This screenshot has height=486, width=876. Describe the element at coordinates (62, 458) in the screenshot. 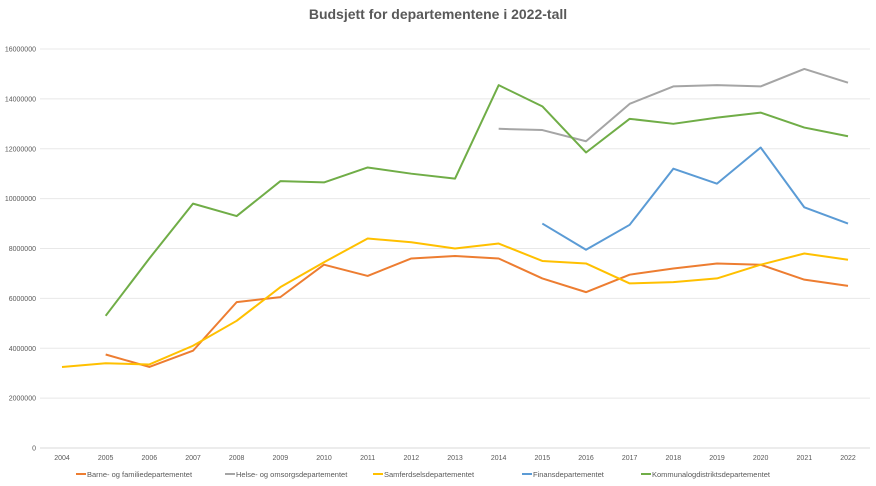

I see `x-tick-label: 2004` at that location.